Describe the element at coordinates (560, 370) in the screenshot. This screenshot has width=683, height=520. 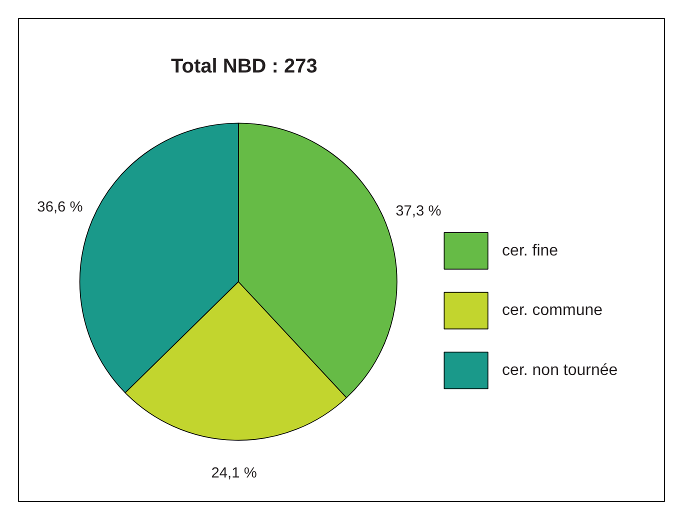
I see `legend-label: cer. non tournée` at that location.